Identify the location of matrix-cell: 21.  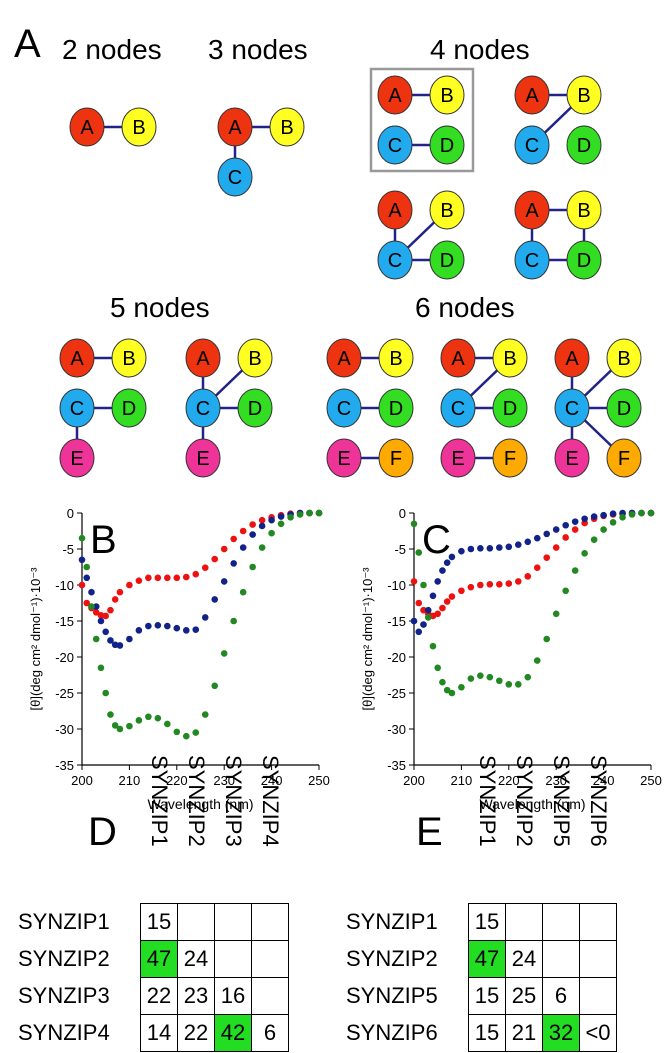
(524, 1033).